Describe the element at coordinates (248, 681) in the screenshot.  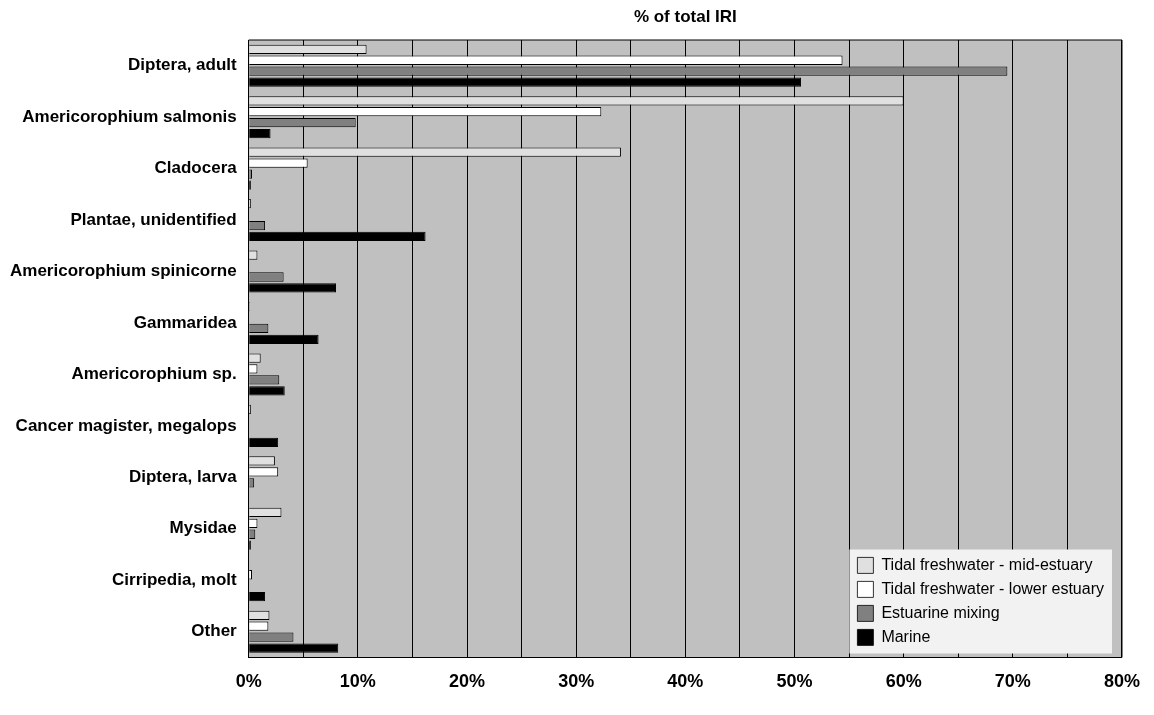
I see `x-tick-label: 0%` at that location.